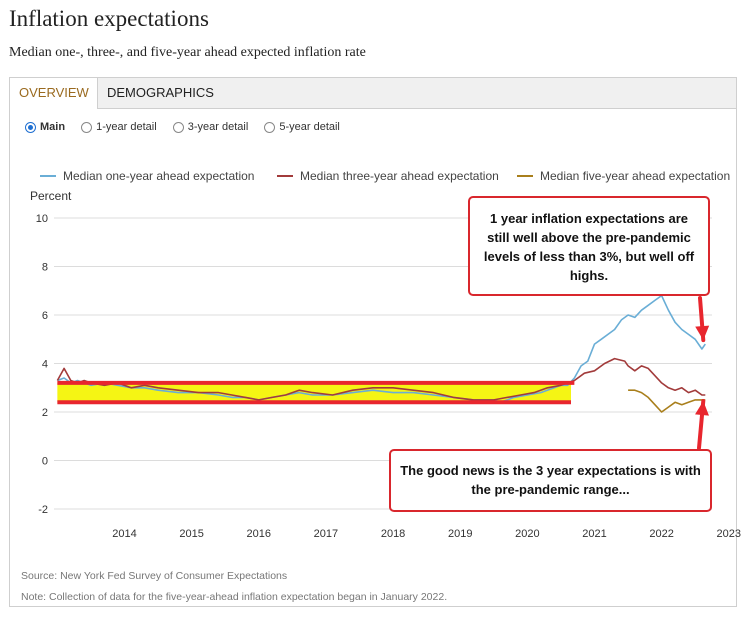 The height and width of the screenshot is (617, 745). Describe the element at coordinates (160, 92) in the screenshot. I see `tab-demographics: DEMOGRAPHICS` at that location.